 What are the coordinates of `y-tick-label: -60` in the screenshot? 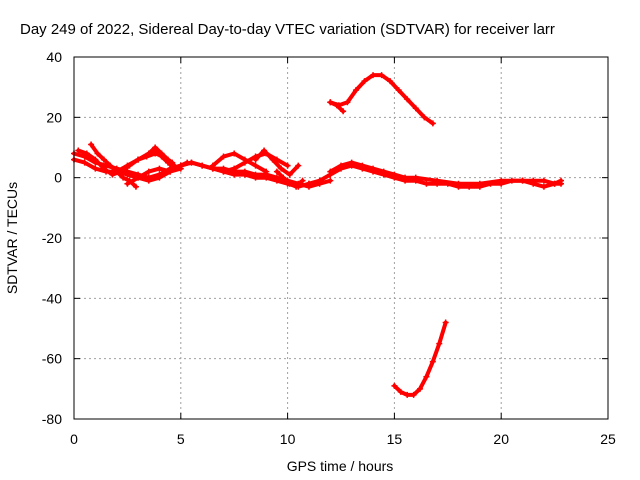 It's located at (52, 359).